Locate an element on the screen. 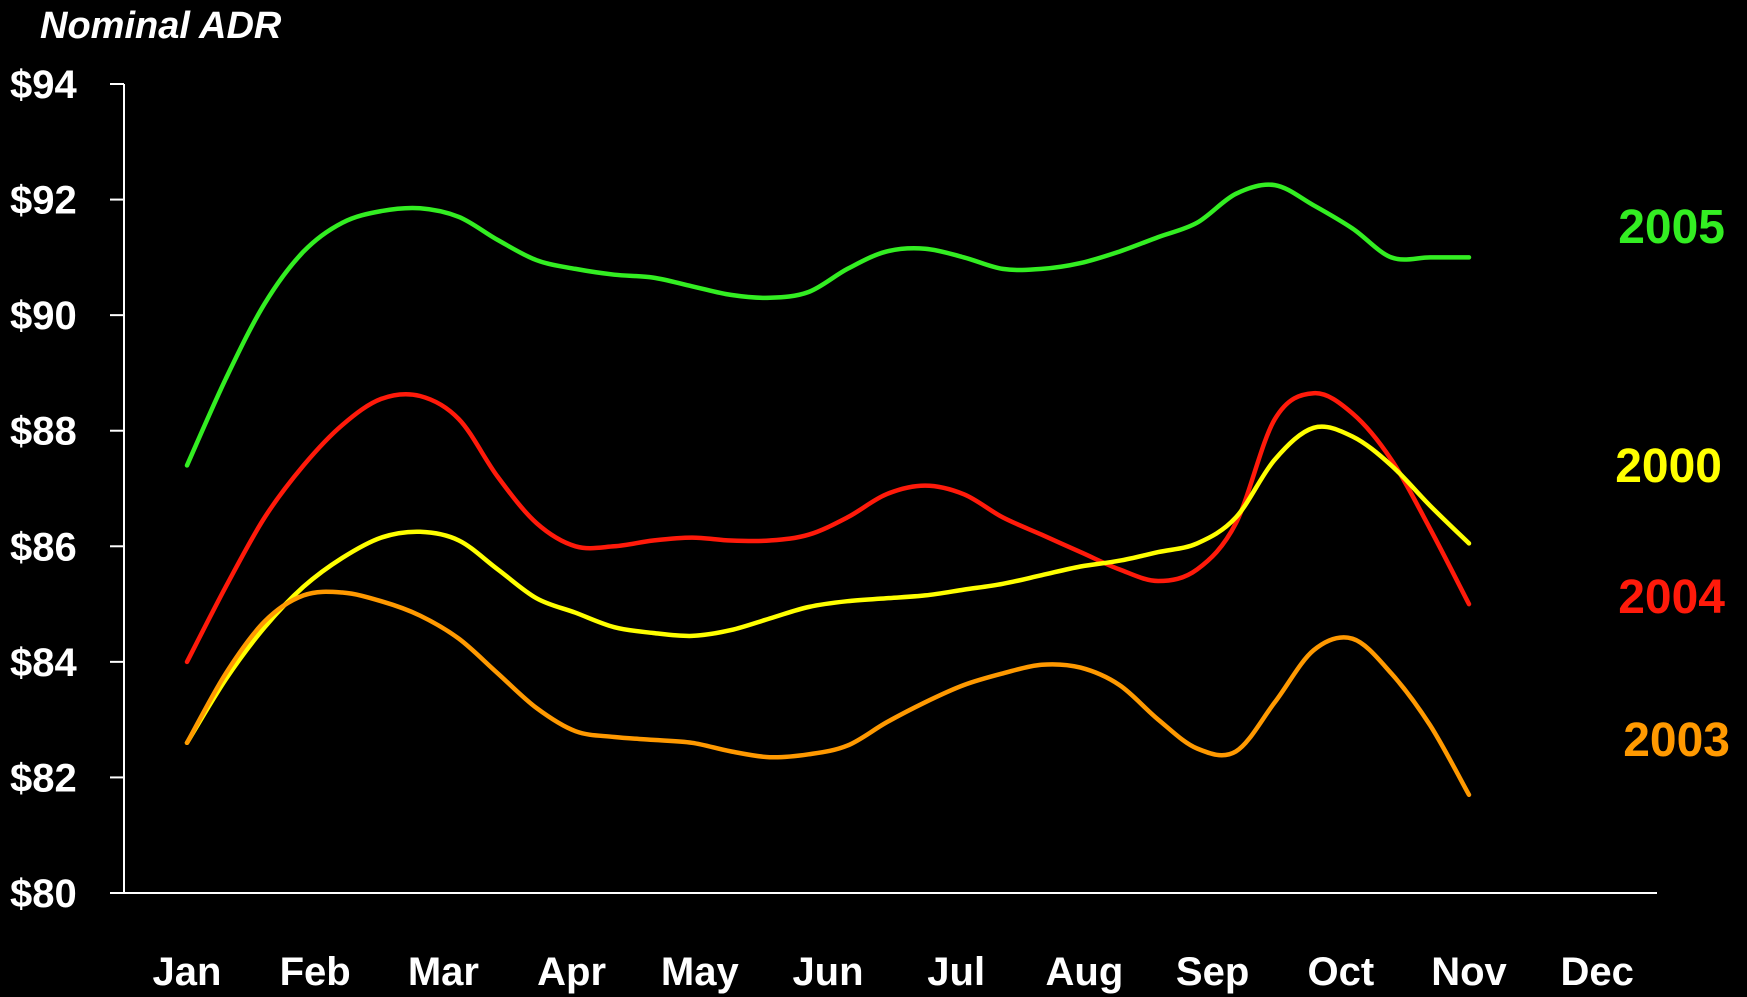 Image resolution: width=1747 pixels, height=997 pixels. x-tick-label: Oct is located at coordinates (1340, 972).